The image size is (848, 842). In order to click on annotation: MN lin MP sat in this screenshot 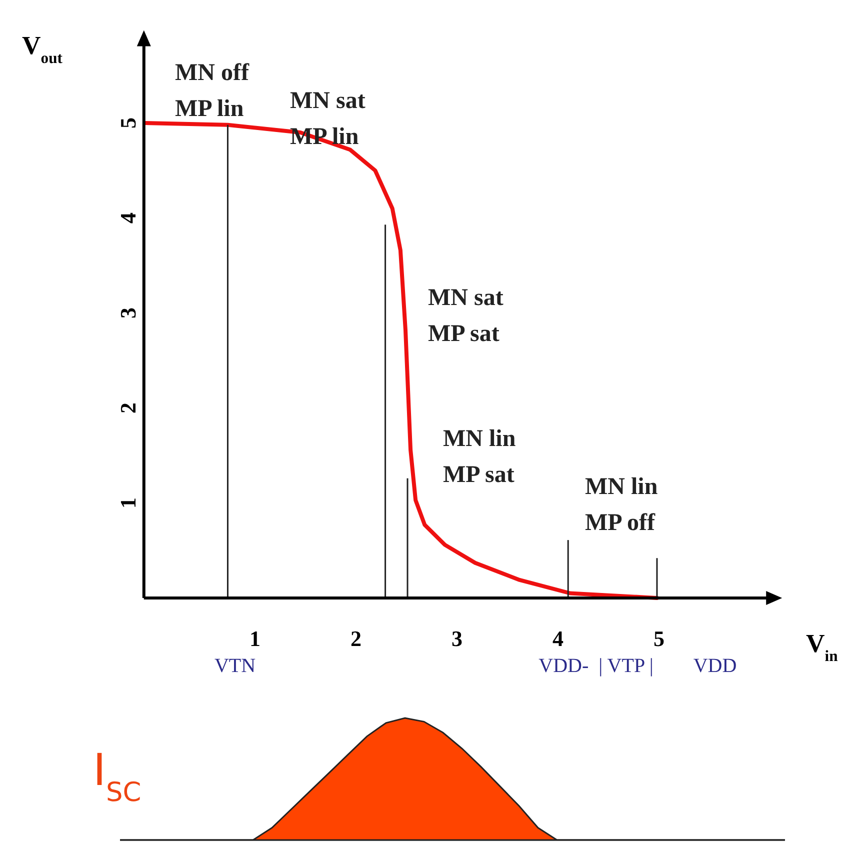, I will do `click(479, 457)`.